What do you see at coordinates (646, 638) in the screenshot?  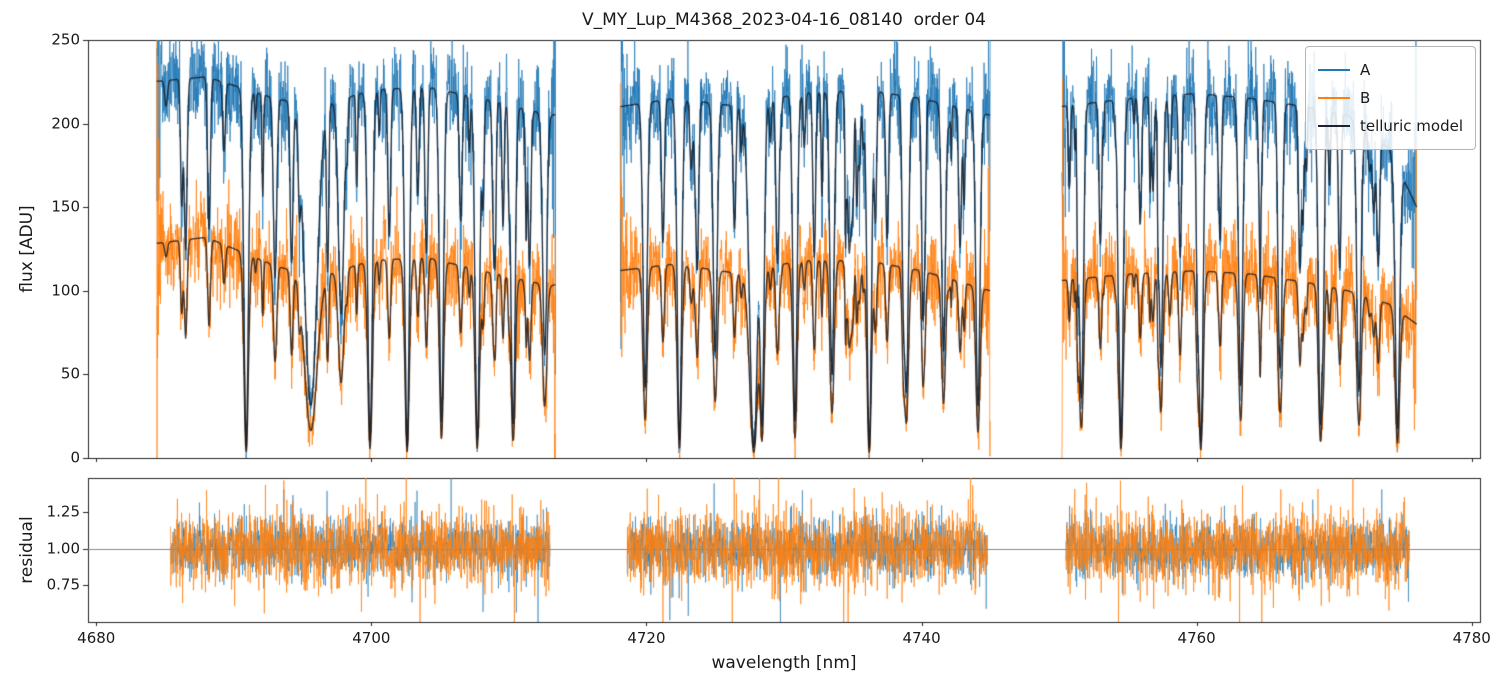 I see `x-tick-label: 4720` at bounding box center [646, 638].